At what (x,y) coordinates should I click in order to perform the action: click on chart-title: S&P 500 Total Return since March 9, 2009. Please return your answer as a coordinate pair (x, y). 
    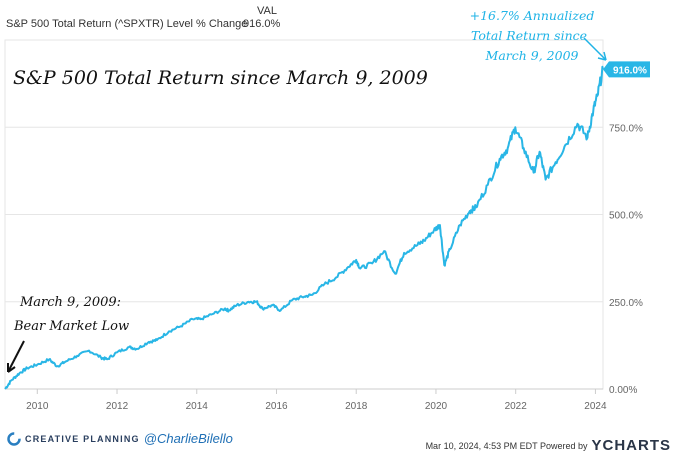
    Looking at the image, I should click on (220, 78).